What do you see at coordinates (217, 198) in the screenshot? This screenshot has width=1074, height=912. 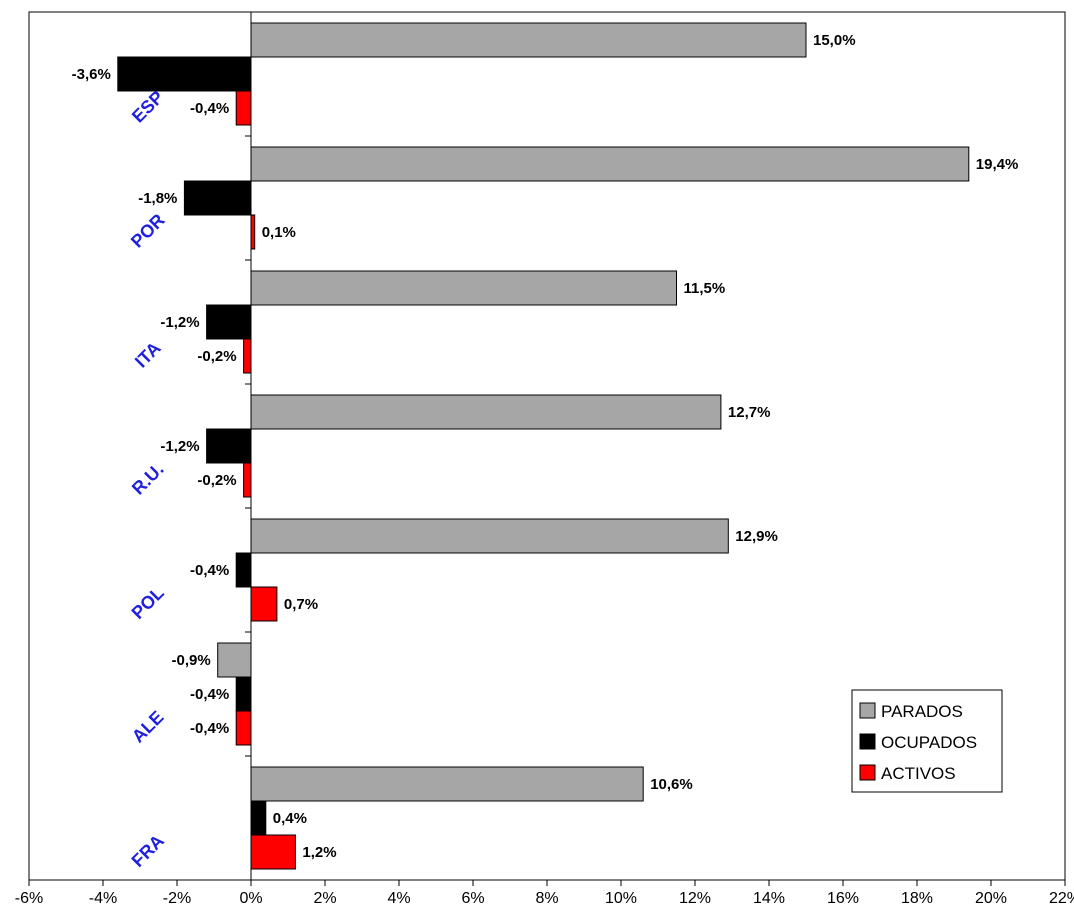 I see `bar-ocupados-por` at bounding box center [217, 198].